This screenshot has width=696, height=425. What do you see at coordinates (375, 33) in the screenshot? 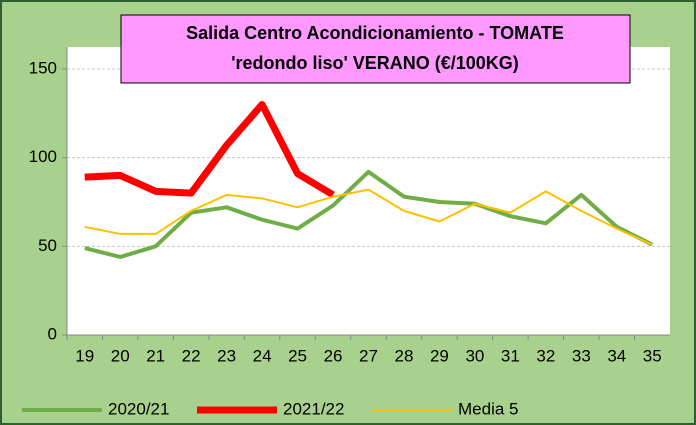
I see `chart-title: Salida Centro Acondicionamiento - TOMATE` at bounding box center [375, 33].